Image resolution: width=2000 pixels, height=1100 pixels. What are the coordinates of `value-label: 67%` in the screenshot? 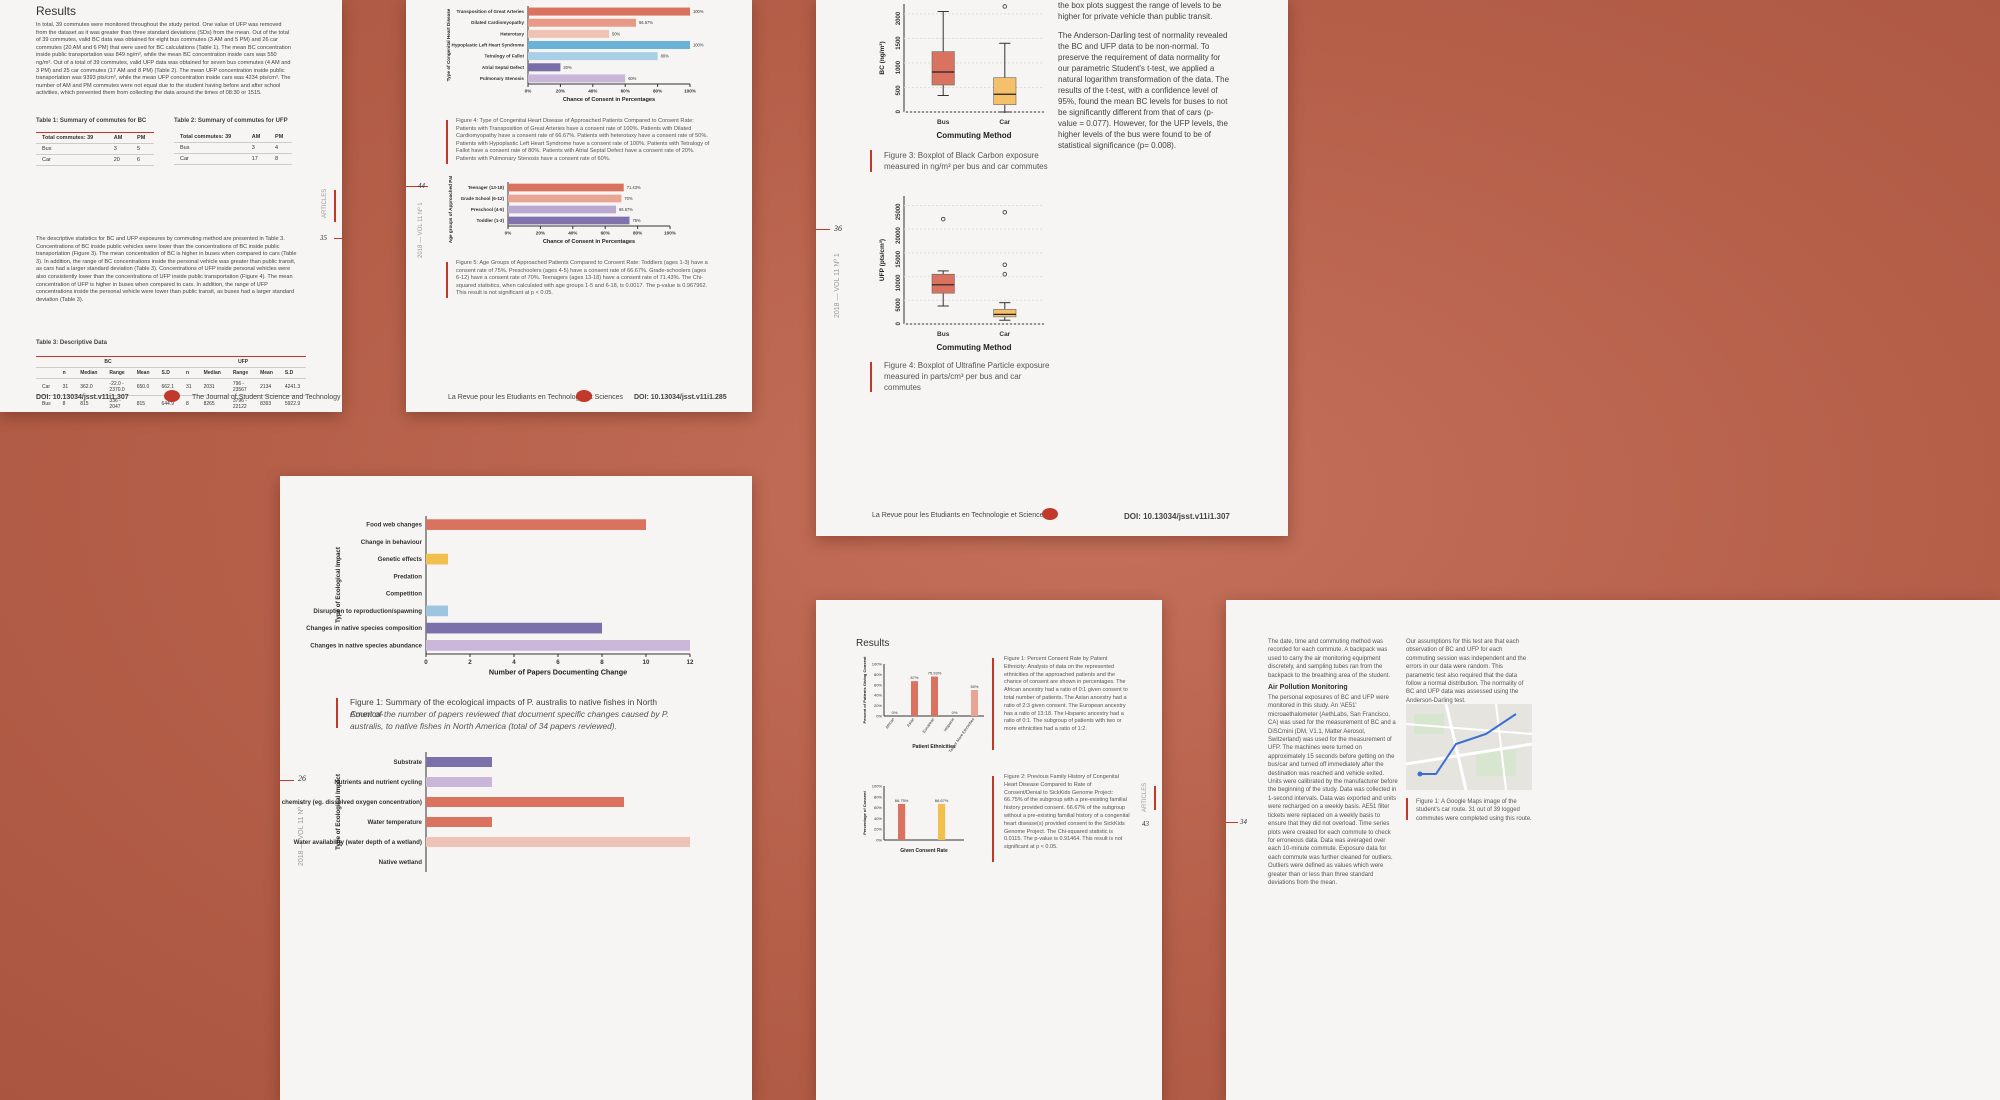 It's located at (914, 677).